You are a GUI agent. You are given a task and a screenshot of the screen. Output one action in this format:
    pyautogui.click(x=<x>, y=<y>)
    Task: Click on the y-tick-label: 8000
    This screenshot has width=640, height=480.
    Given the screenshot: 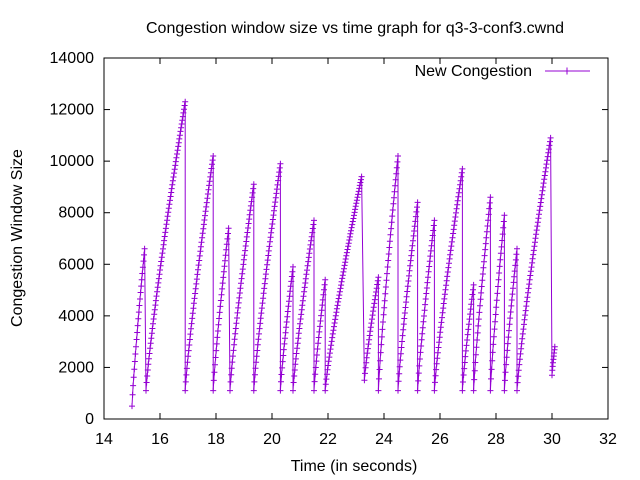 What is the action you would take?
    pyautogui.click(x=76, y=213)
    